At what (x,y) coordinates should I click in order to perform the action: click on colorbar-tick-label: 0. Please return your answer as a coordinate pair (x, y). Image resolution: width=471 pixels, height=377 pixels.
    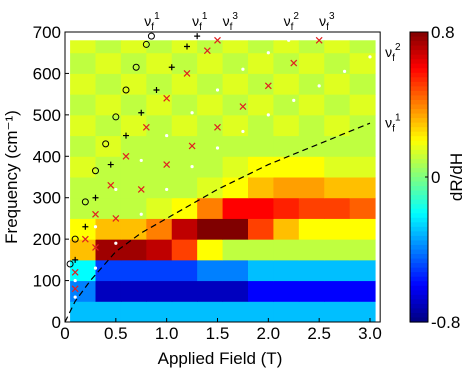
    Looking at the image, I should click on (435, 177).